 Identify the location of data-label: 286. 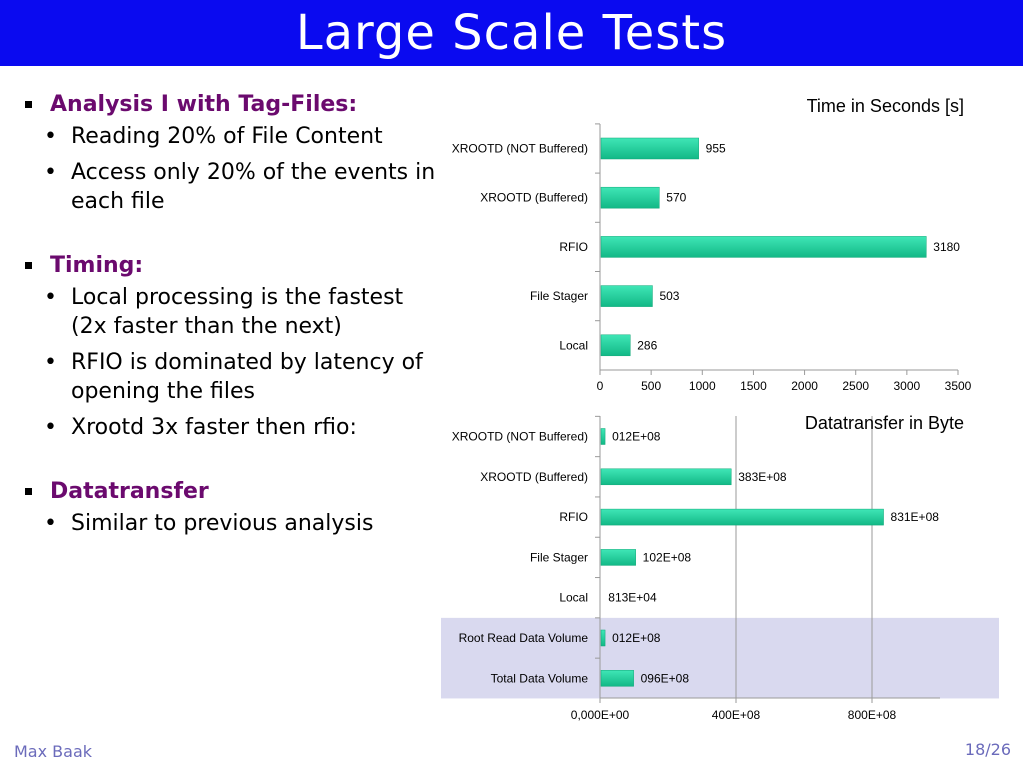
(647, 345).